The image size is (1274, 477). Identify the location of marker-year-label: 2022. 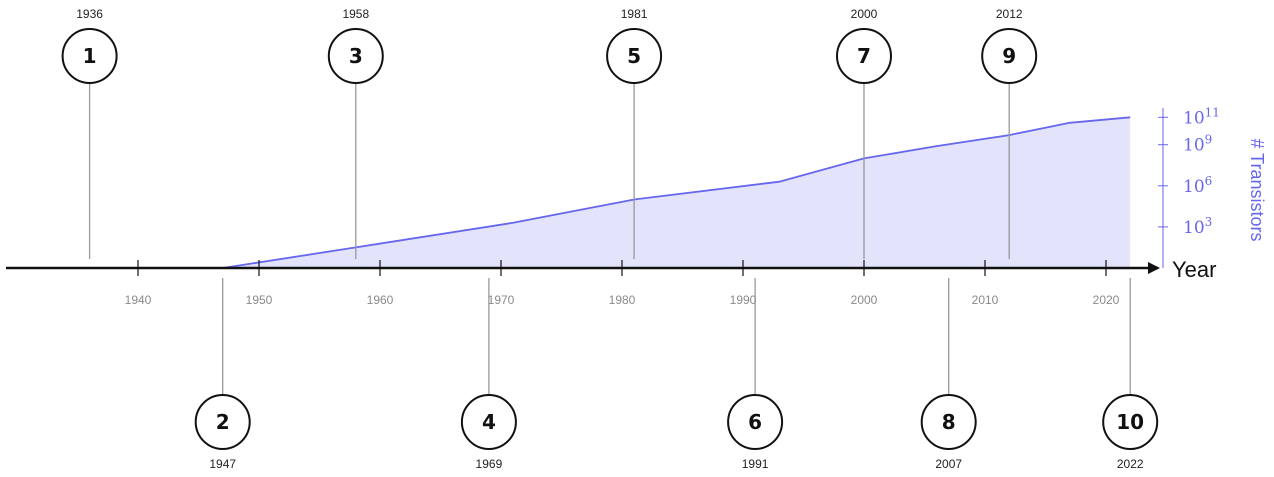
(1130, 464).